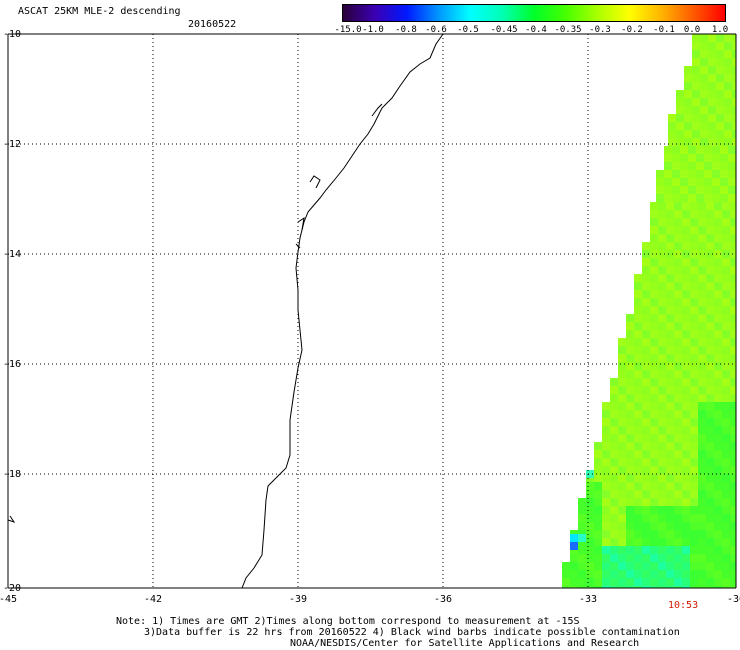 This screenshot has height=650, width=740. I want to click on colorbar-tick-label: -0.45, so click(504, 30).